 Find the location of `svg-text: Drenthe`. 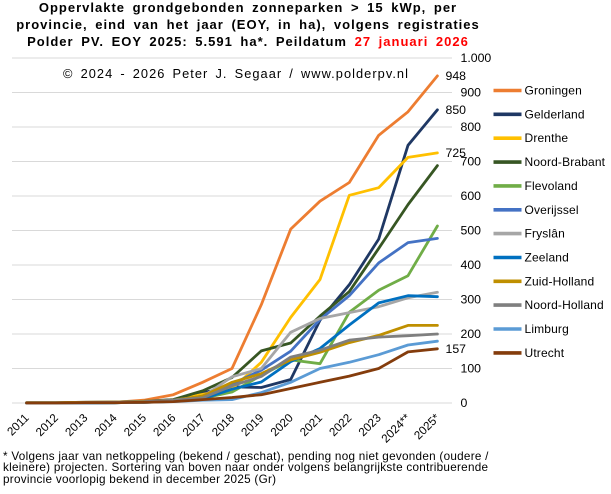

svg-text: Drenthe is located at coordinates (547, 138).